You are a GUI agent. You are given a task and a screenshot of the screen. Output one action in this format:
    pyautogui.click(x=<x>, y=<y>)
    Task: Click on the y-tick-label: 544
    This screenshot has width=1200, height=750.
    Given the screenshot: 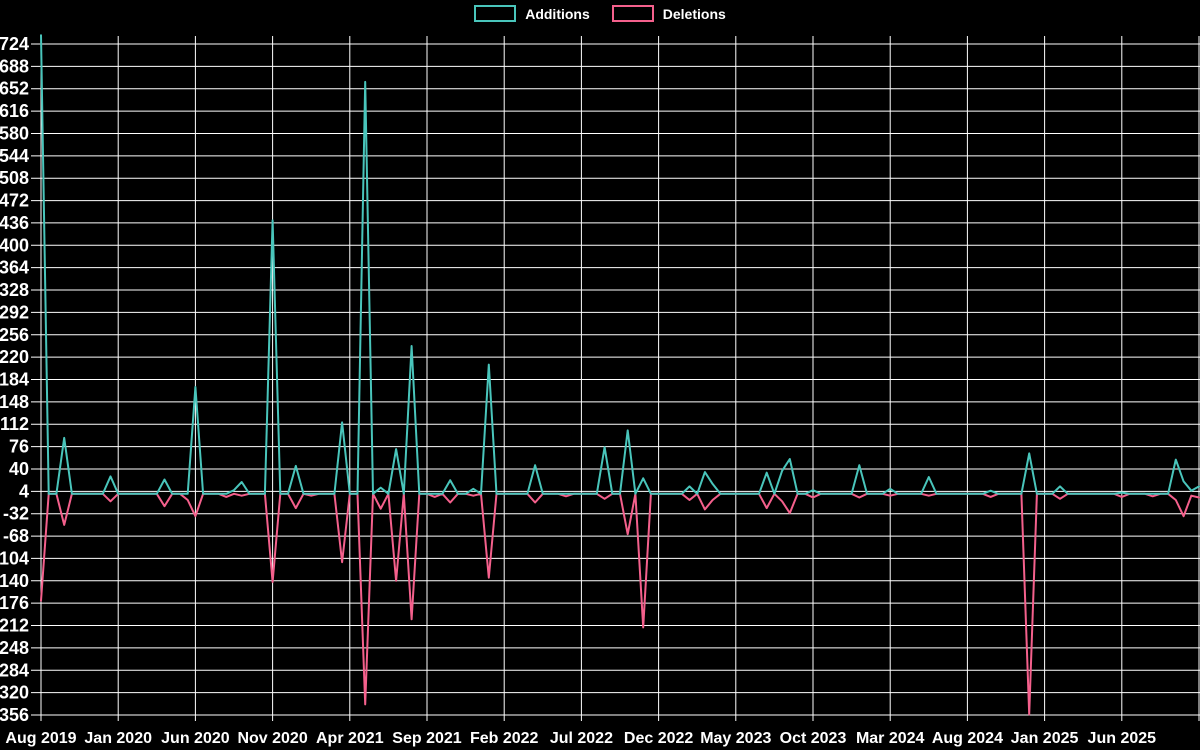 What is the action you would take?
    pyautogui.click(x=14, y=156)
    